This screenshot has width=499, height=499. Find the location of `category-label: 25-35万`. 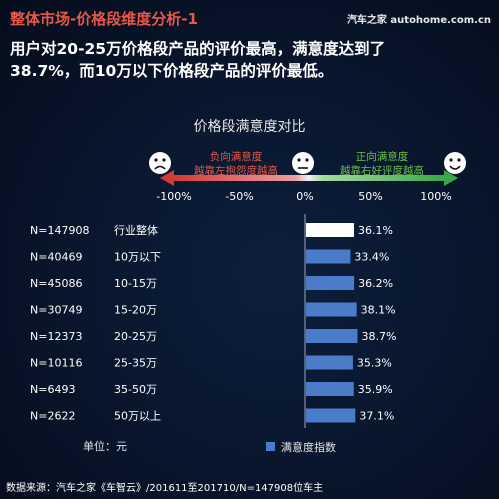

category-label: 25-35万 is located at coordinates (135, 363).